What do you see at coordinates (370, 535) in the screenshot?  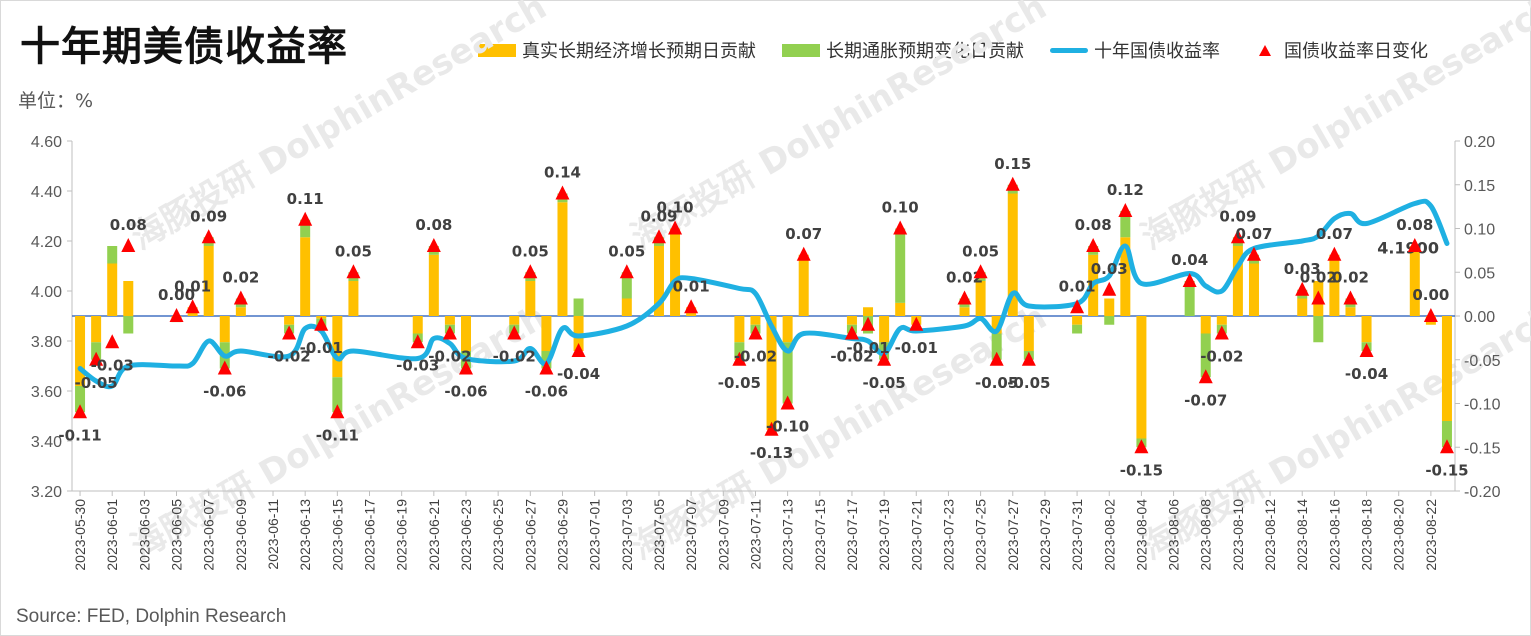 I see `x-tick-label: 2023-06-17` at bounding box center [370, 535].